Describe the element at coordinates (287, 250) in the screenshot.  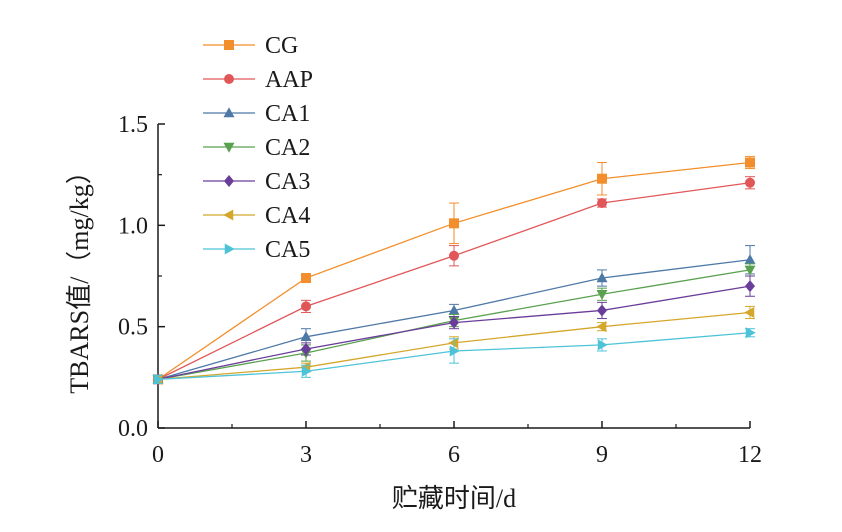
I see `legend-label: CA5` at that location.